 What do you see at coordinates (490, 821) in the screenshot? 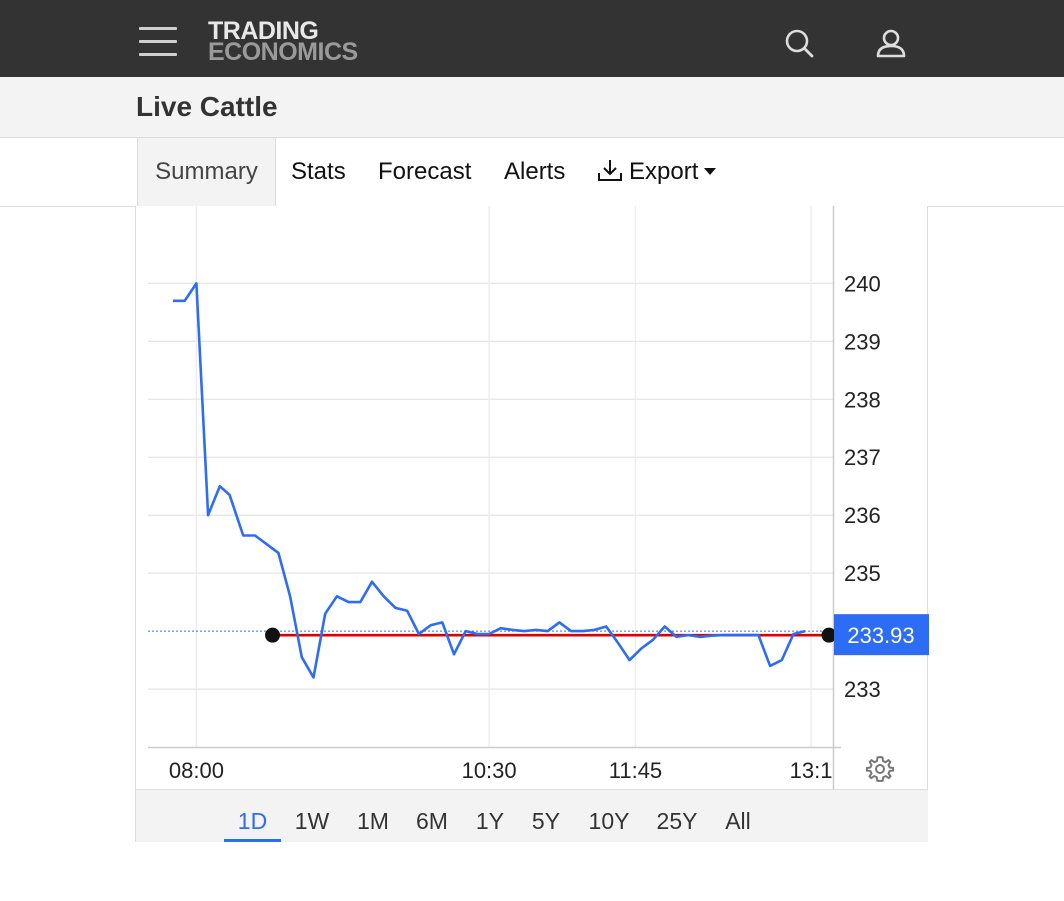
I see `range-1y: 1Y` at bounding box center [490, 821].